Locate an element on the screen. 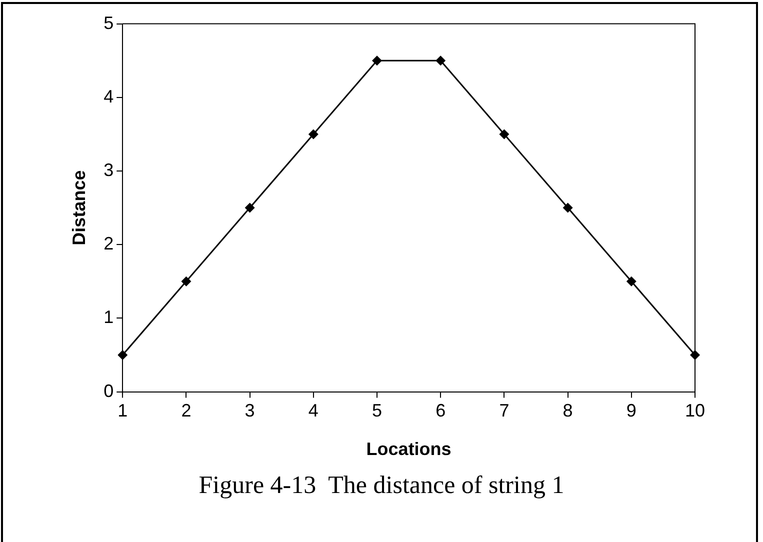 The image size is (763, 542). y-tick-label: 1 is located at coordinates (109, 317).